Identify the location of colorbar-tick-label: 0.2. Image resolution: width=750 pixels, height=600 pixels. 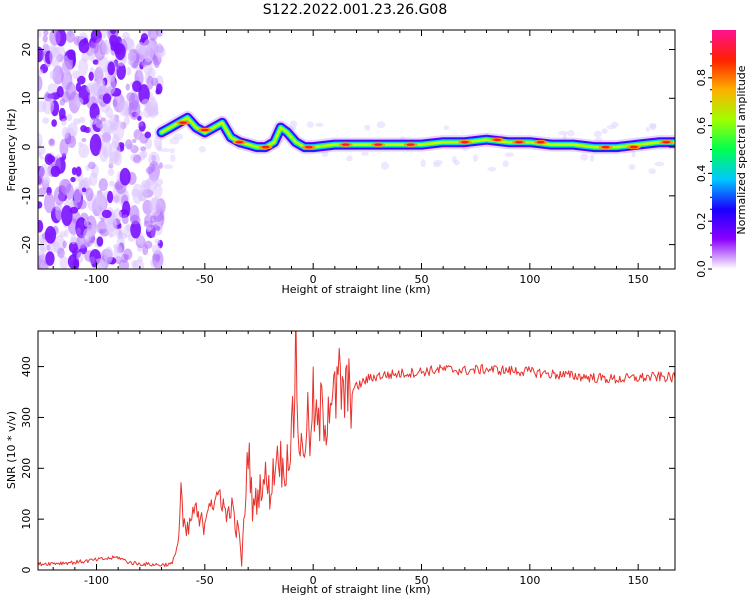
(701, 221).